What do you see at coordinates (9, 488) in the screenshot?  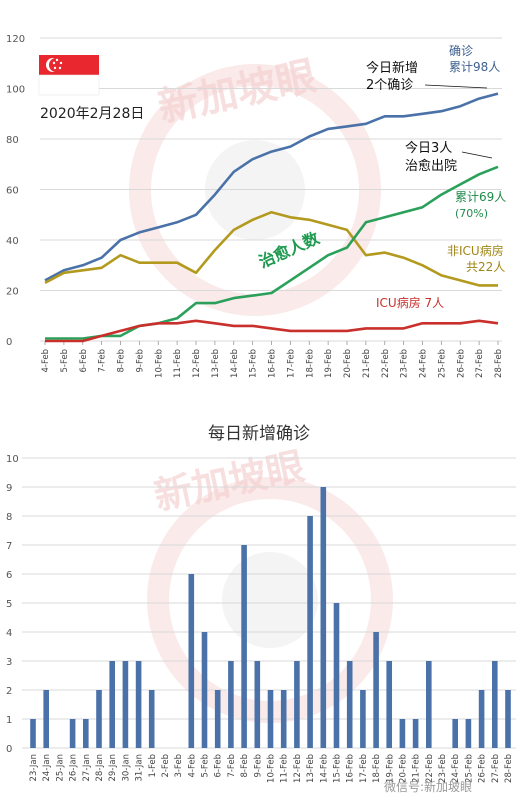 I see `y-tick-label: 9` at bounding box center [9, 488].